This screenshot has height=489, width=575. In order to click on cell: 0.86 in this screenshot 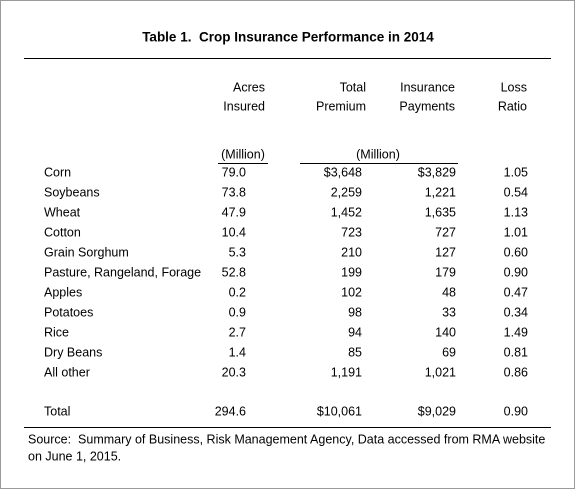, I will do `click(516, 372)`.